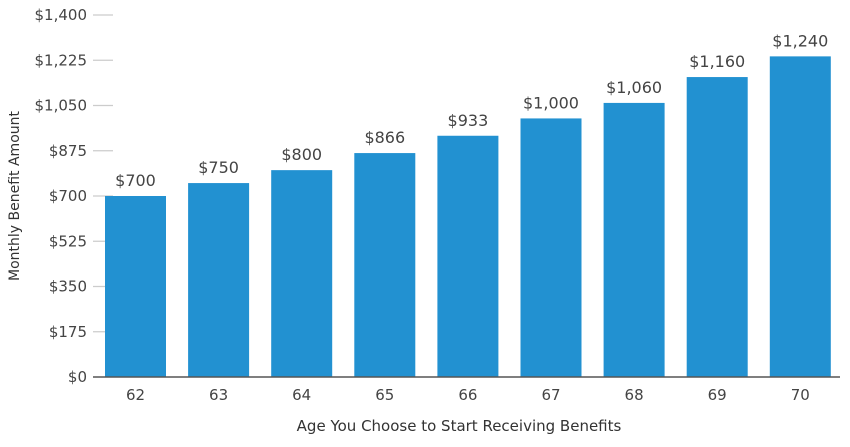  What do you see at coordinates (135, 180) in the screenshot?
I see `data-label: $700` at bounding box center [135, 180].